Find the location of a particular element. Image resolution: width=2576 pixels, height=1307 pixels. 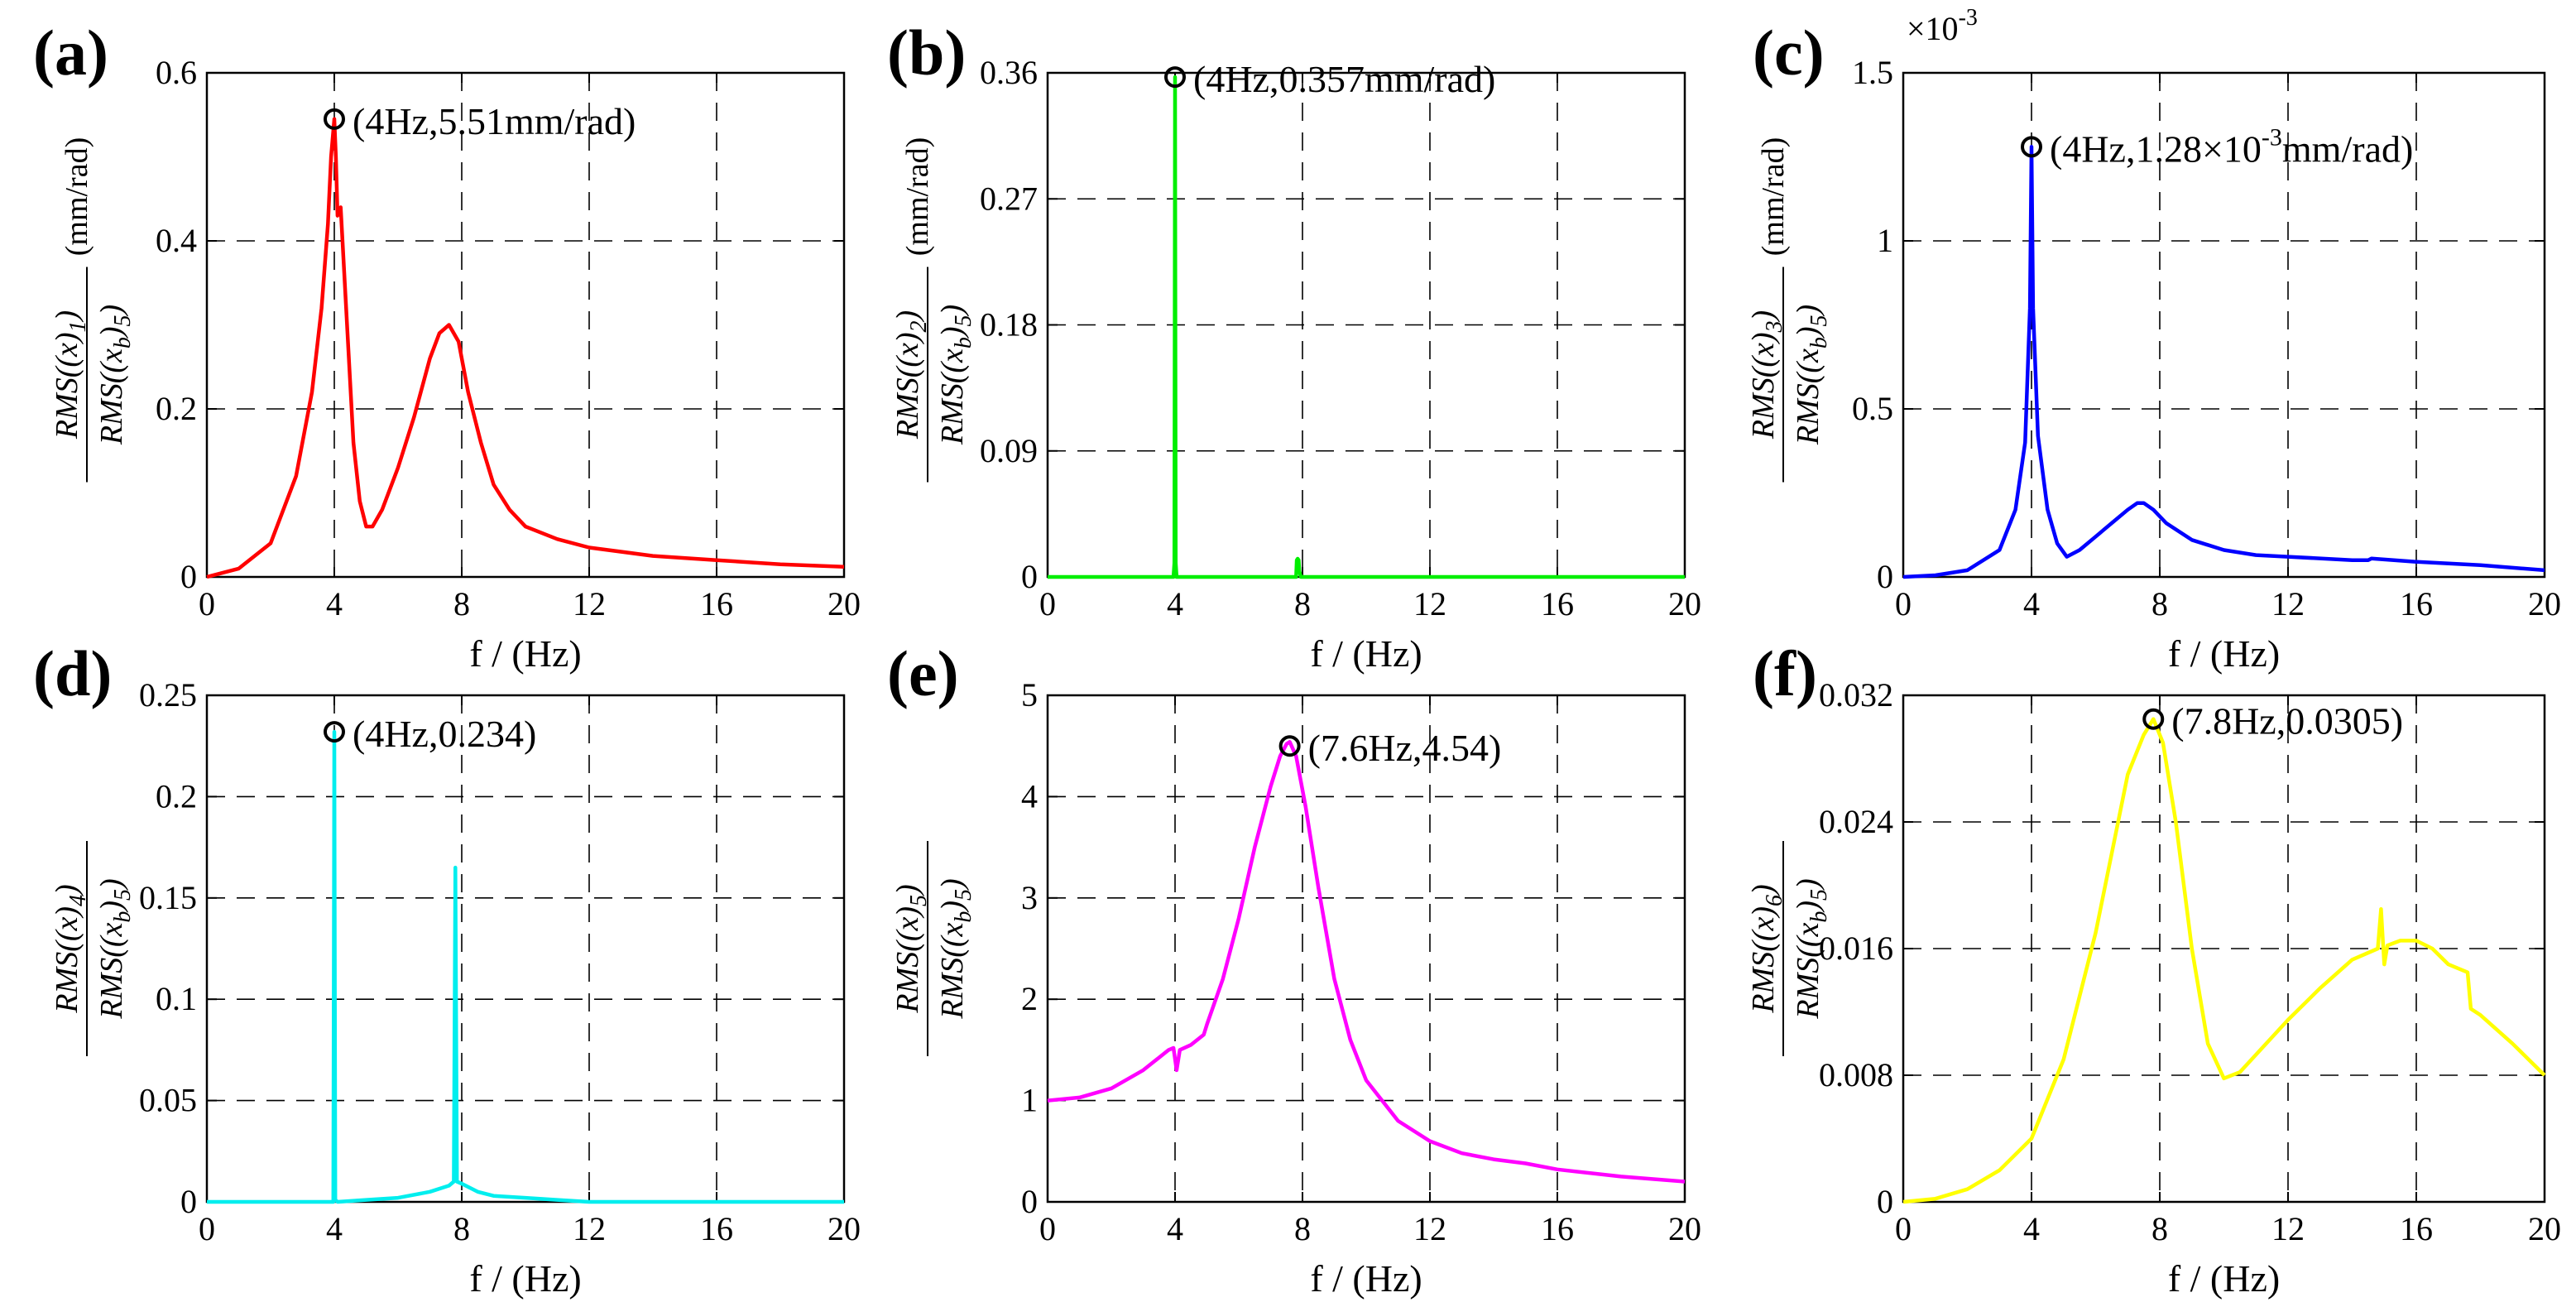

y-tick-label: 0.15 is located at coordinates (168, 897).